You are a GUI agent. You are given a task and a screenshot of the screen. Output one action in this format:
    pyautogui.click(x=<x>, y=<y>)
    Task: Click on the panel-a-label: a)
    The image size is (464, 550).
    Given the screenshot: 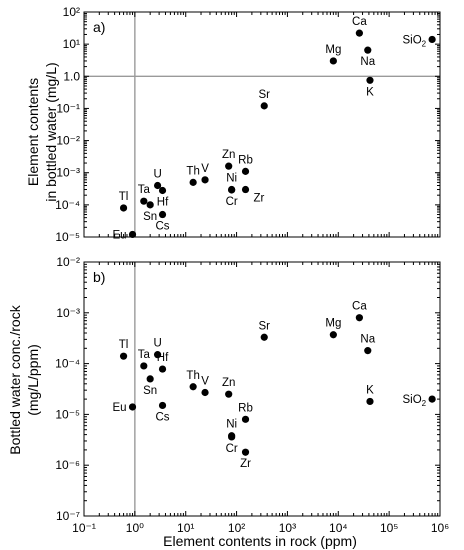 What is the action you would take?
    pyautogui.click(x=99, y=27)
    